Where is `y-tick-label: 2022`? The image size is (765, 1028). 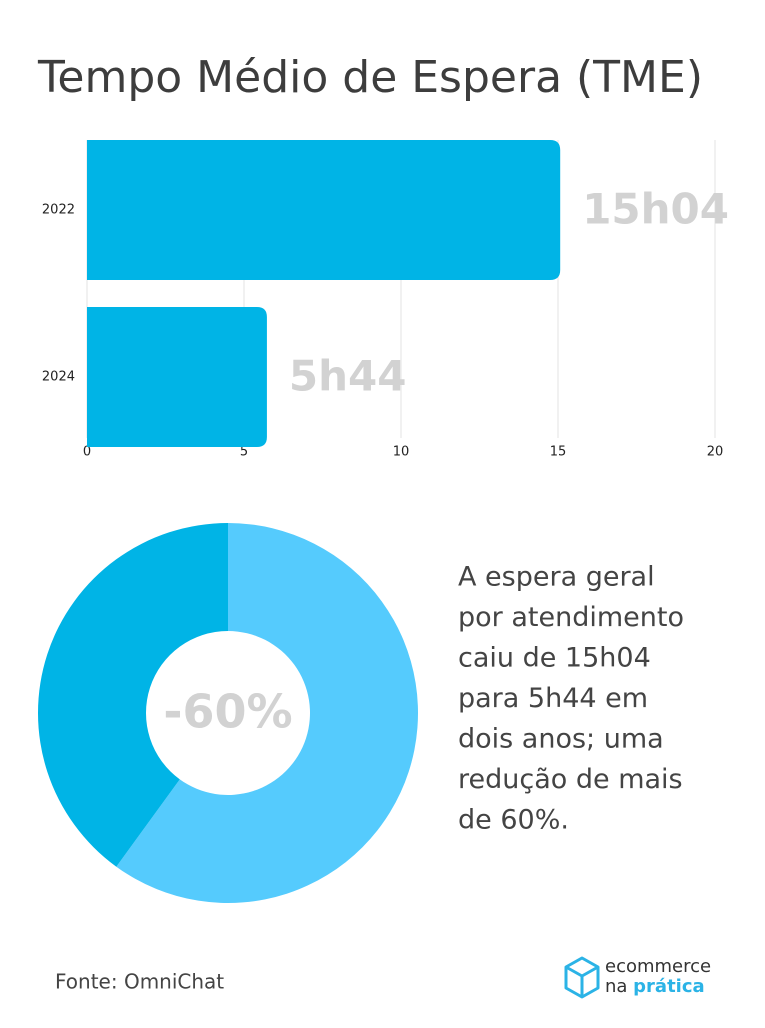 y-tick-label: 2022 is located at coordinates (58, 210).